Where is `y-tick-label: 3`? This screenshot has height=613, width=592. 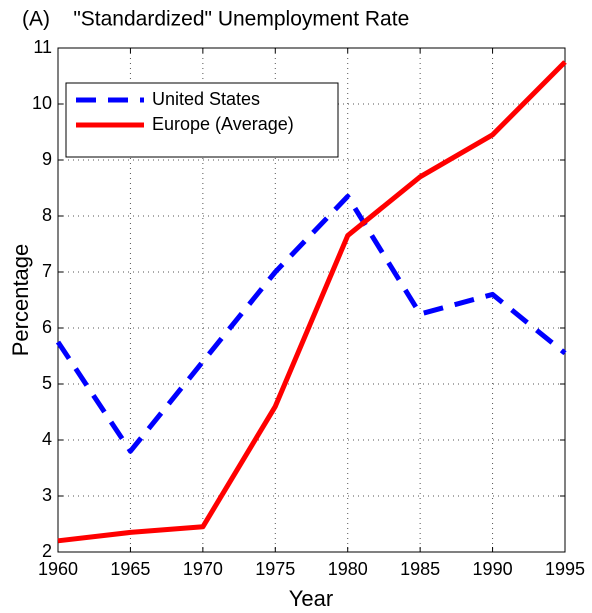
y-tick-label: 3 is located at coordinates (47, 495).